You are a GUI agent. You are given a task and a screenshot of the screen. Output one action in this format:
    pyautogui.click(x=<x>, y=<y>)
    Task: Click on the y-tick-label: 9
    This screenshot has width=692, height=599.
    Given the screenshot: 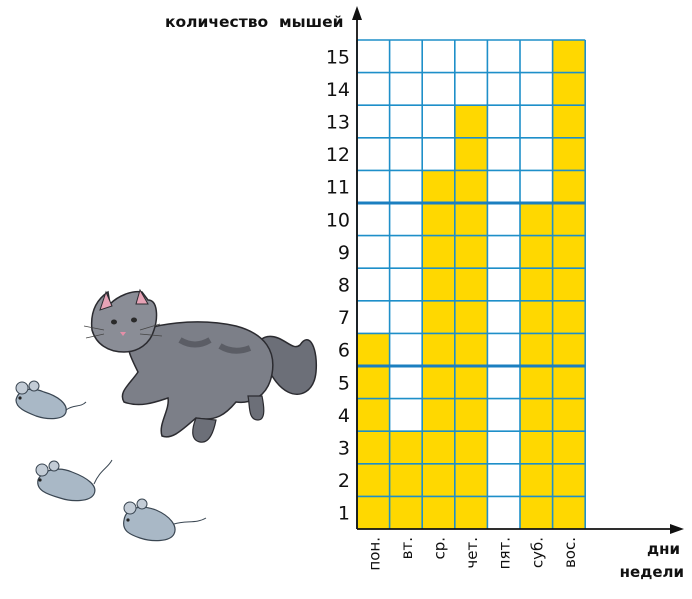 What is the action you would take?
    pyautogui.click(x=344, y=253)
    